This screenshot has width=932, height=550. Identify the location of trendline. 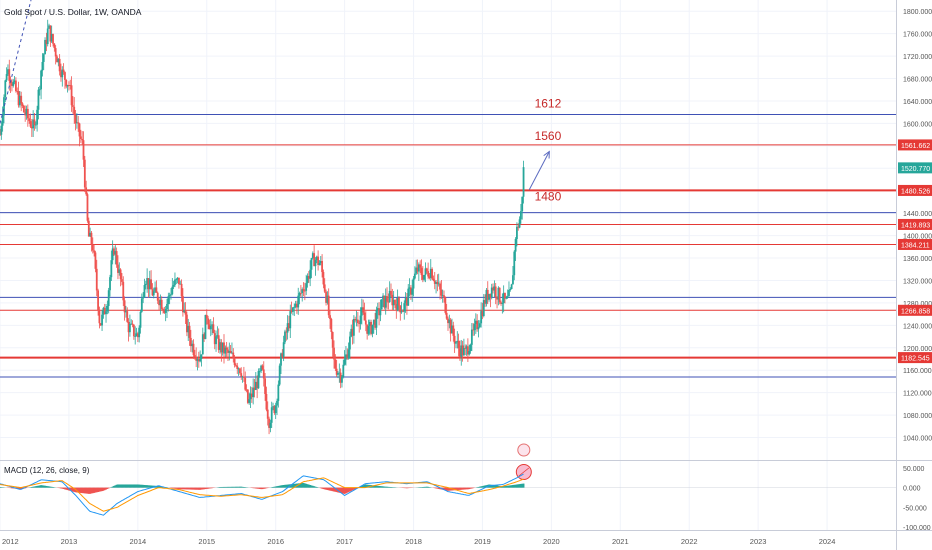
(16, 62).